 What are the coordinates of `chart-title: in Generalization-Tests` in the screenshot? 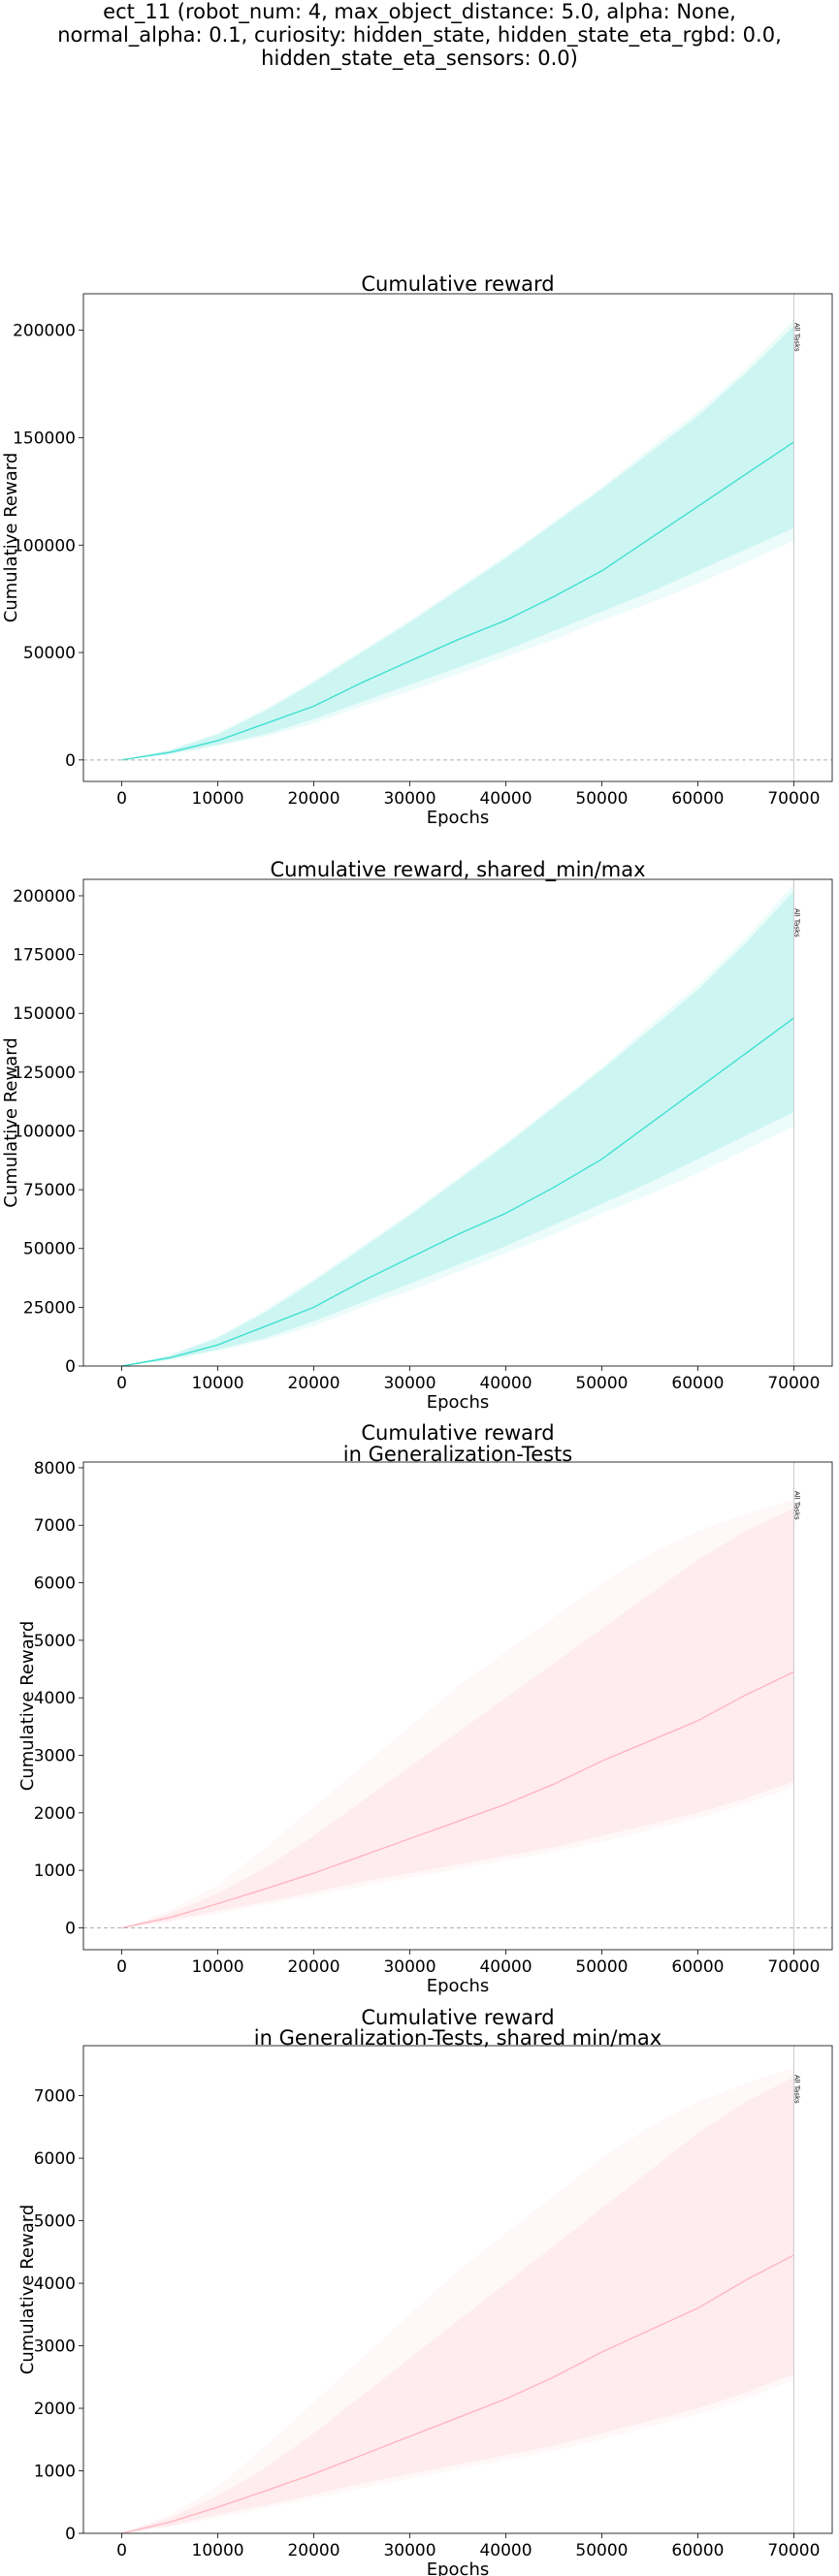 It's located at (457, 1454).